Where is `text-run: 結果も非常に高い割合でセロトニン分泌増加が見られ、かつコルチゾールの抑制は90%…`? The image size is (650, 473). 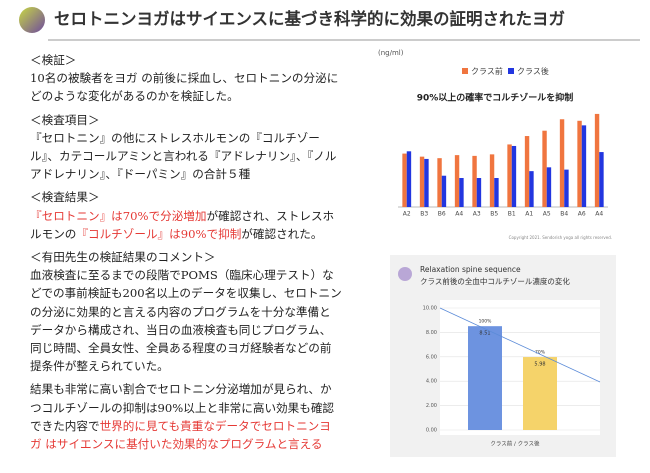 text-run: 結果も非常に高い割合でセロトニン分泌増加が見られ、かつコルチゾールの抑制は90%… is located at coordinates (182, 407).